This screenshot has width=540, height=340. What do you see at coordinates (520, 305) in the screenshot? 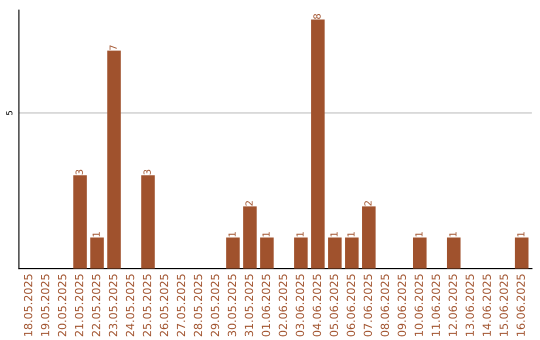
I see `x-tick-label: 16.06.2025` at bounding box center [520, 305].